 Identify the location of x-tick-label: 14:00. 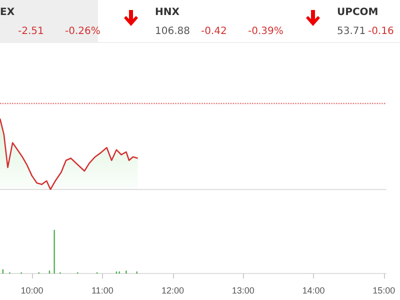
(313, 291).